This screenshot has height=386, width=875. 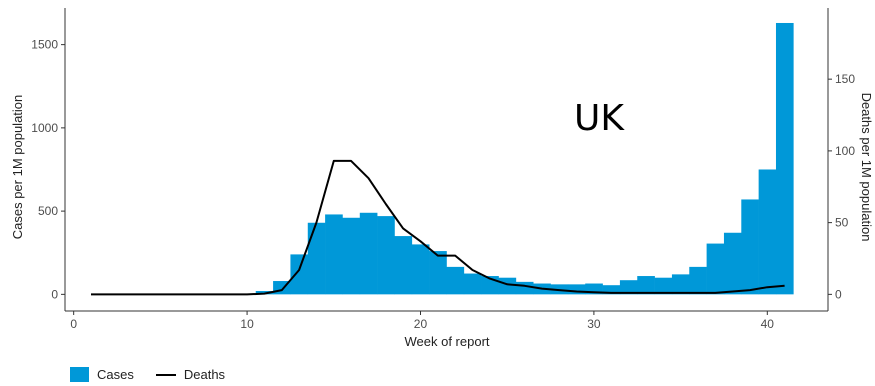 I want to click on legend-label-deaths: Deaths, so click(x=204, y=374).